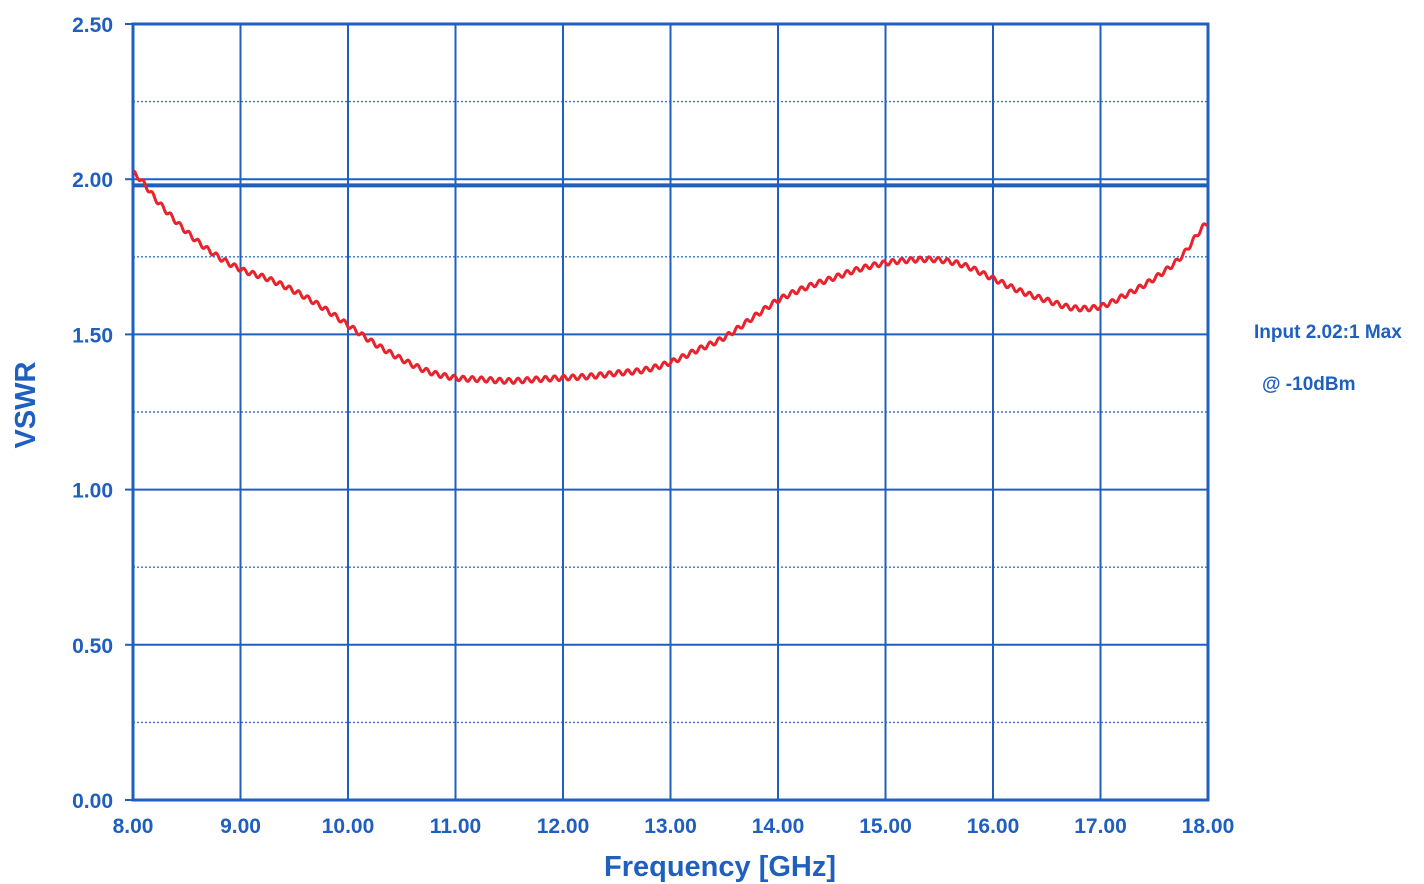 The image size is (1424, 884). I want to click on x-tick-label: 14.00, so click(778, 826).